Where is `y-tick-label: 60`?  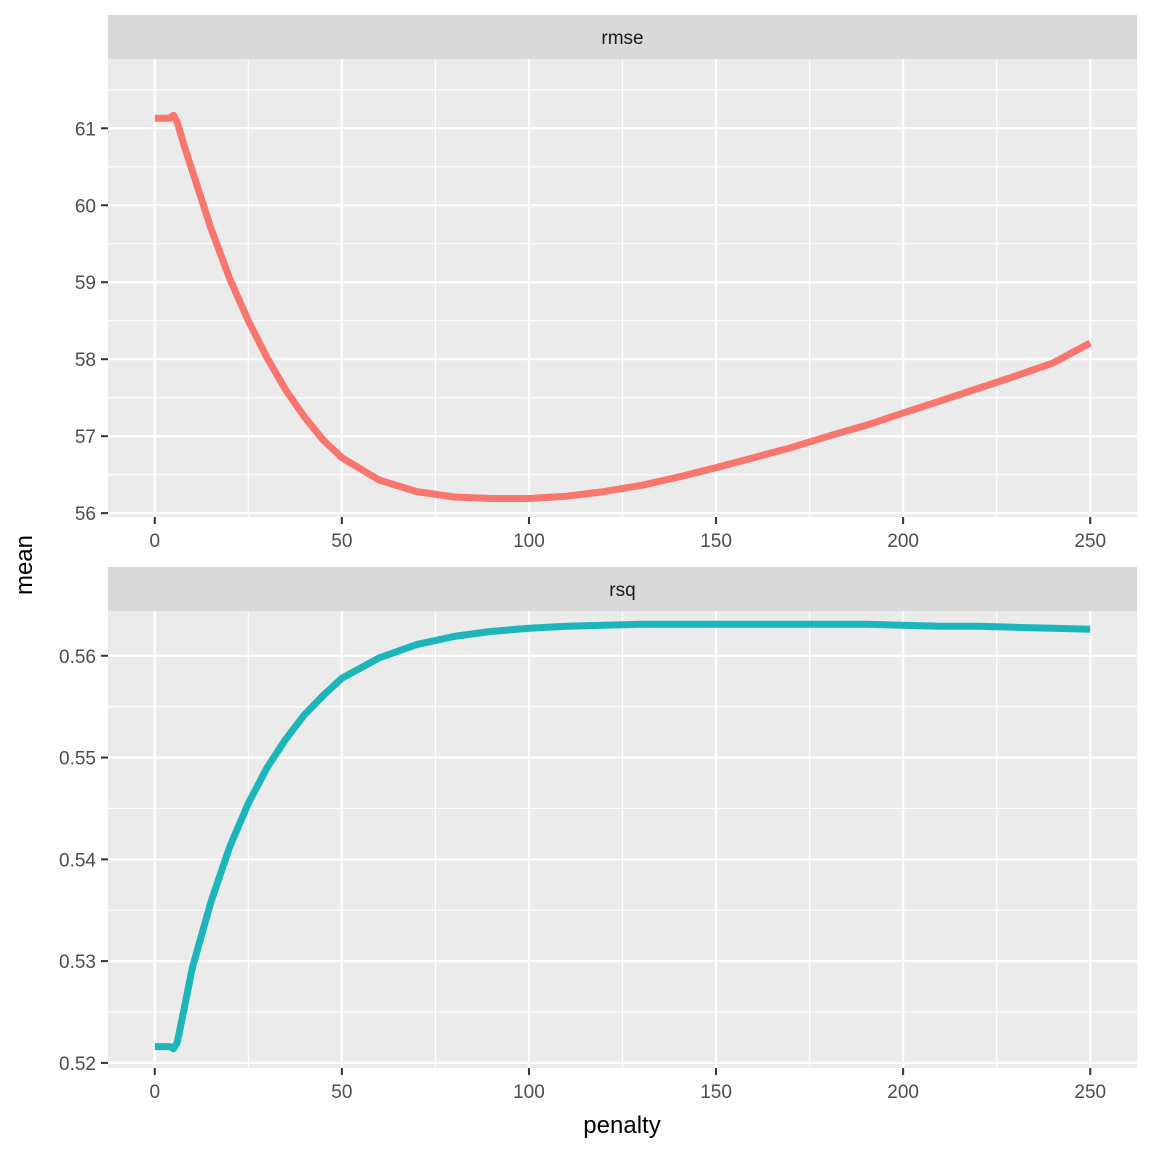 y-tick-label: 60 is located at coordinates (85, 206).